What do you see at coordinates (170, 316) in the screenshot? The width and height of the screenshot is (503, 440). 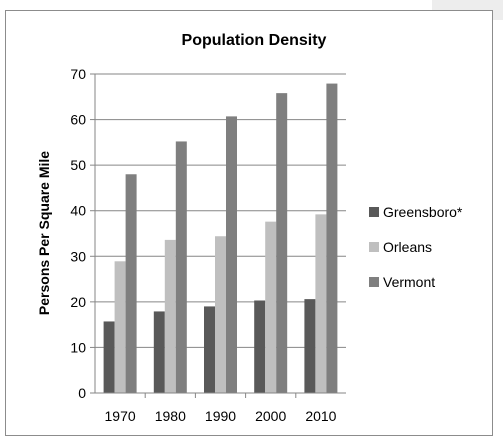 I see `bar-orleans-1980` at bounding box center [170, 316].